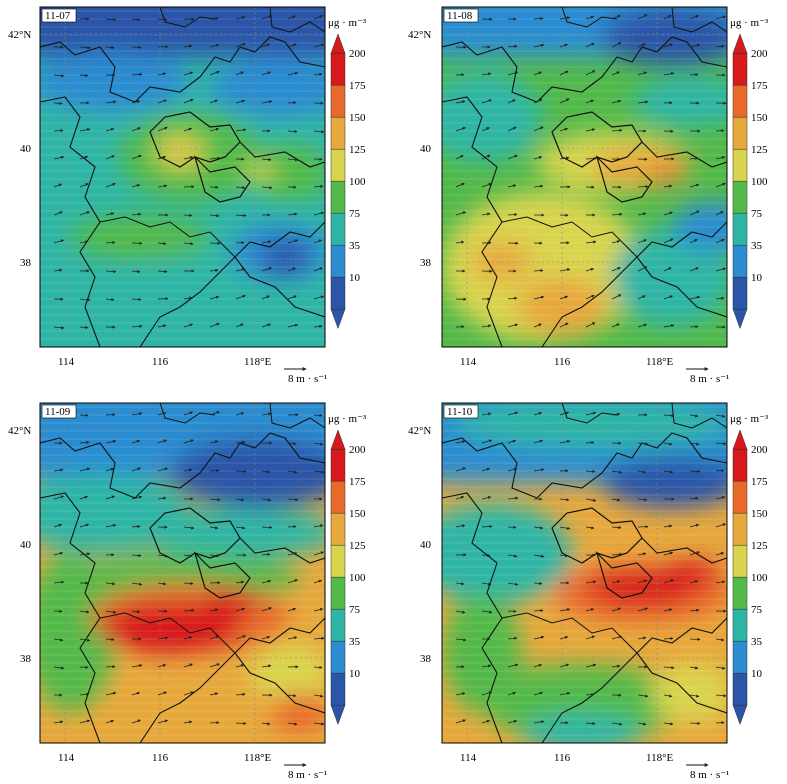 Image resolution: width=787 pixels, height=784 pixels. I want to click on date-tag: 11-10, so click(460, 412).